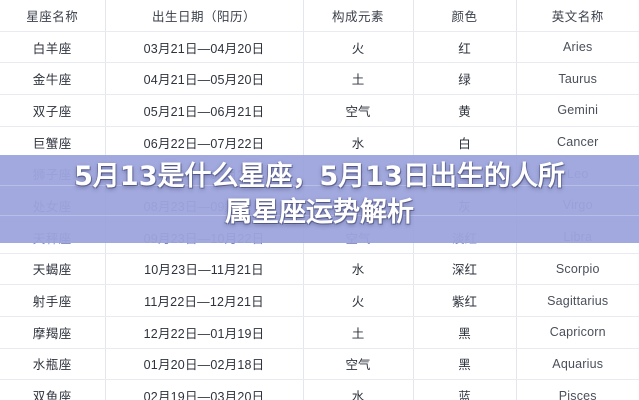 Image resolution: width=639 pixels, height=400 pixels. What do you see at coordinates (577, 389) in the screenshot?
I see `cell-english-name: Pisces` at bounding box center [577, 389].